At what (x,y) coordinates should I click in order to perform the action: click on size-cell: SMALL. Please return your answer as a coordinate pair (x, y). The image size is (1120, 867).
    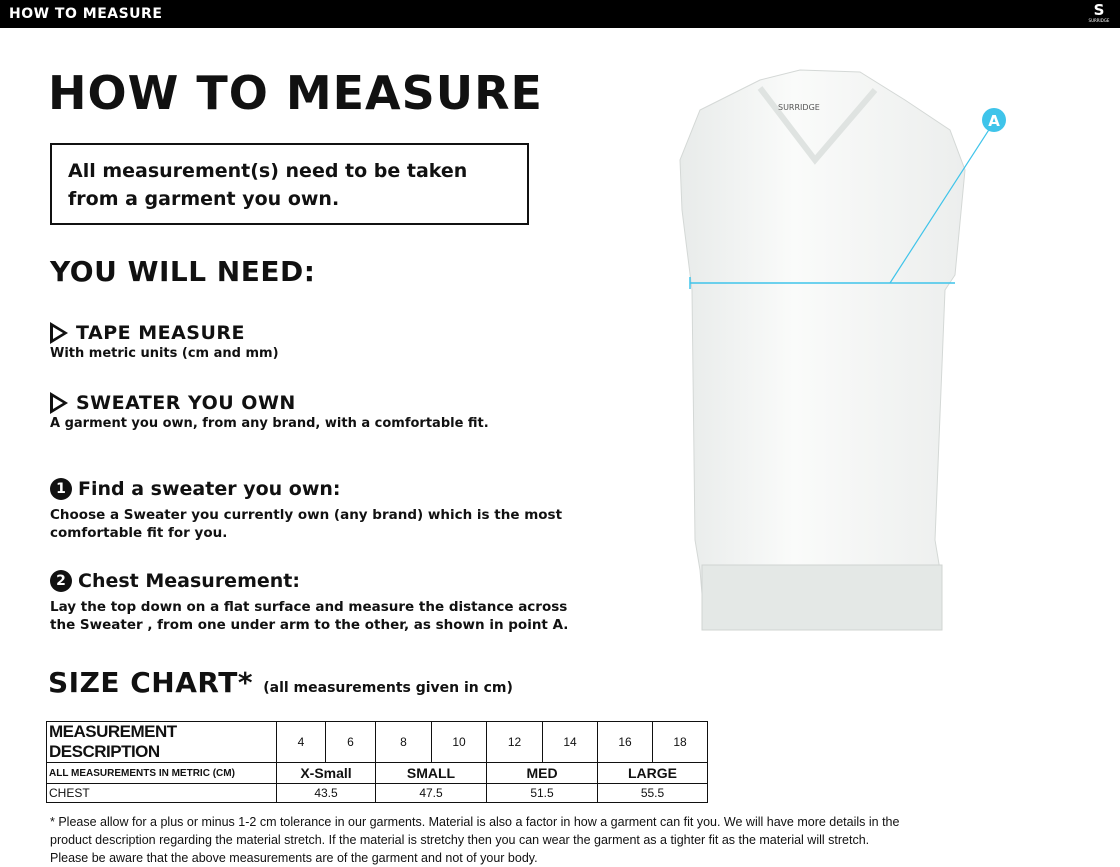
    Looking at the image, I should click on (431, 773).